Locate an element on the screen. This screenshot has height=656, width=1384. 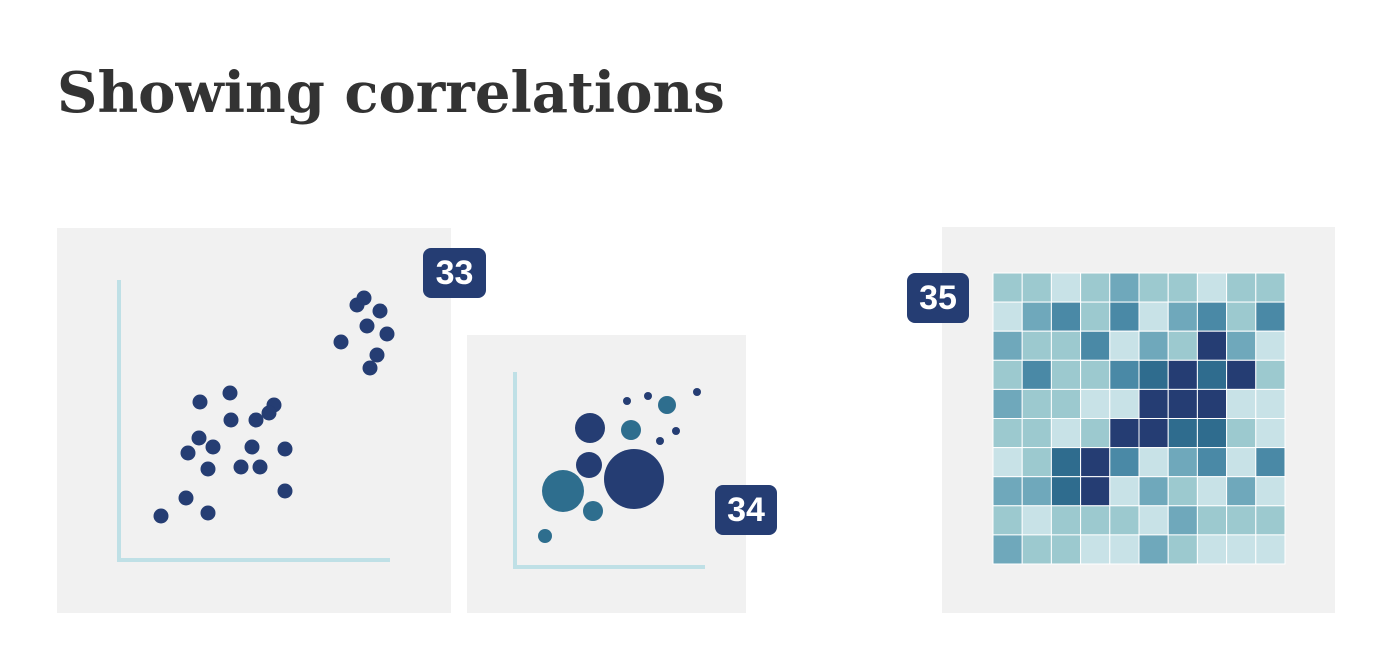
bubble-icon is located at coordinates (619, 465).